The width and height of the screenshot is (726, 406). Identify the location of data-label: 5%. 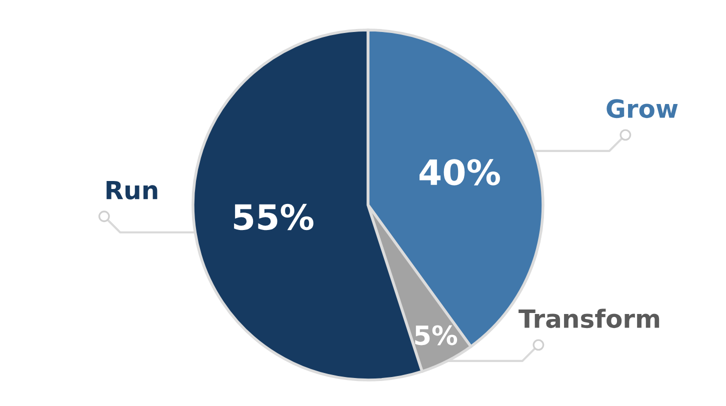
(436, 335).